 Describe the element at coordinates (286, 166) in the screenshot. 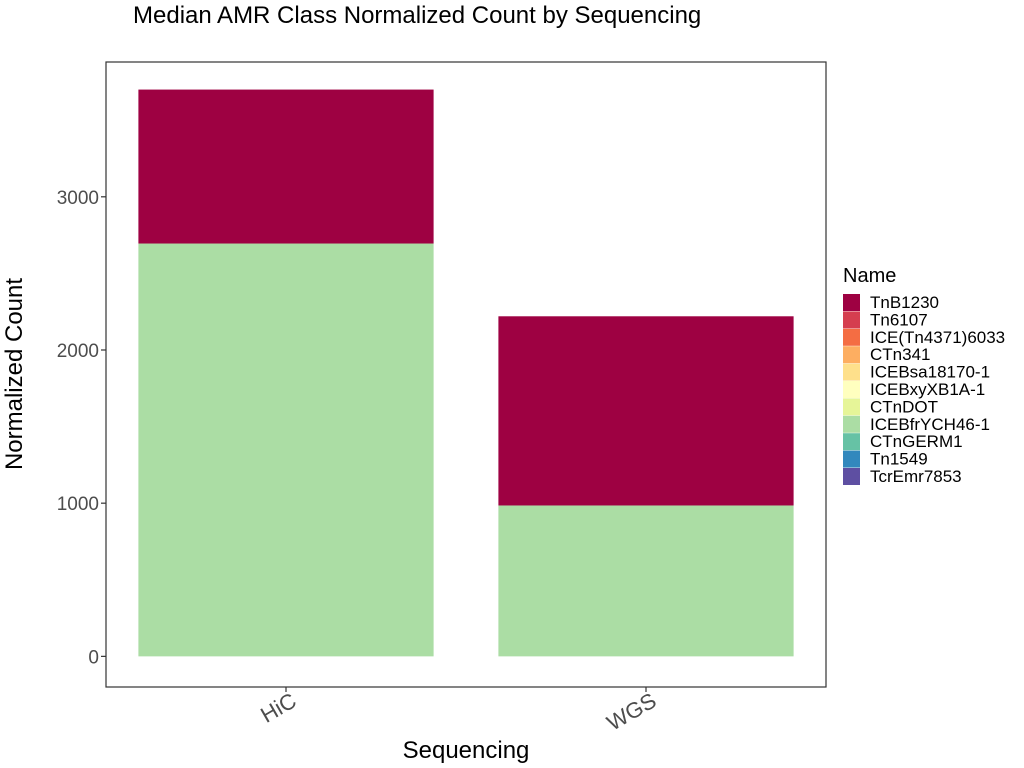

I see `bar-hic-tnb1230` at that location.